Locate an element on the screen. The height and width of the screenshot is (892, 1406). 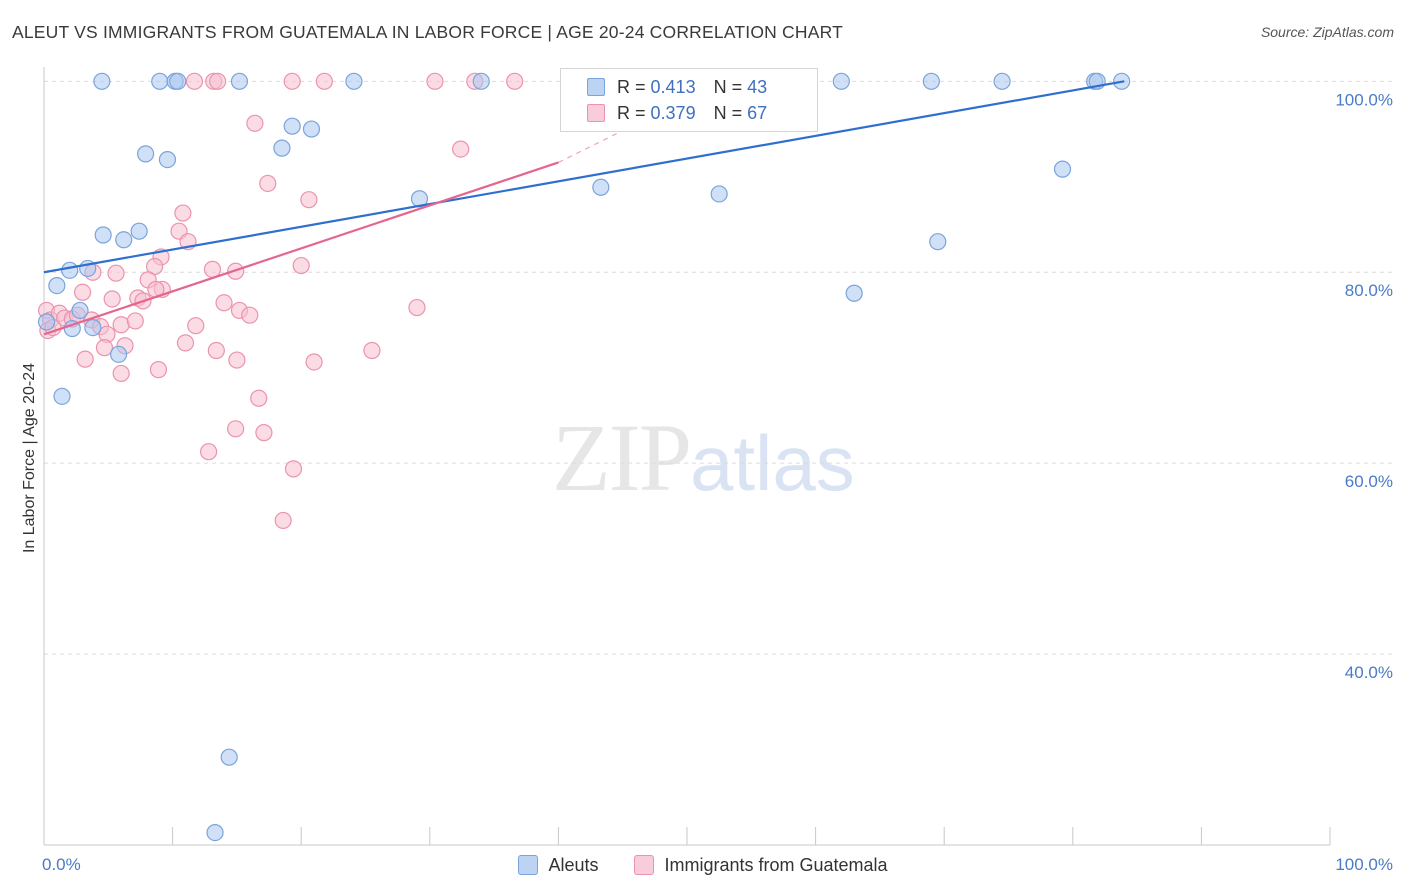
watermark: ZIPatlas is located at coordinates (703, 457).